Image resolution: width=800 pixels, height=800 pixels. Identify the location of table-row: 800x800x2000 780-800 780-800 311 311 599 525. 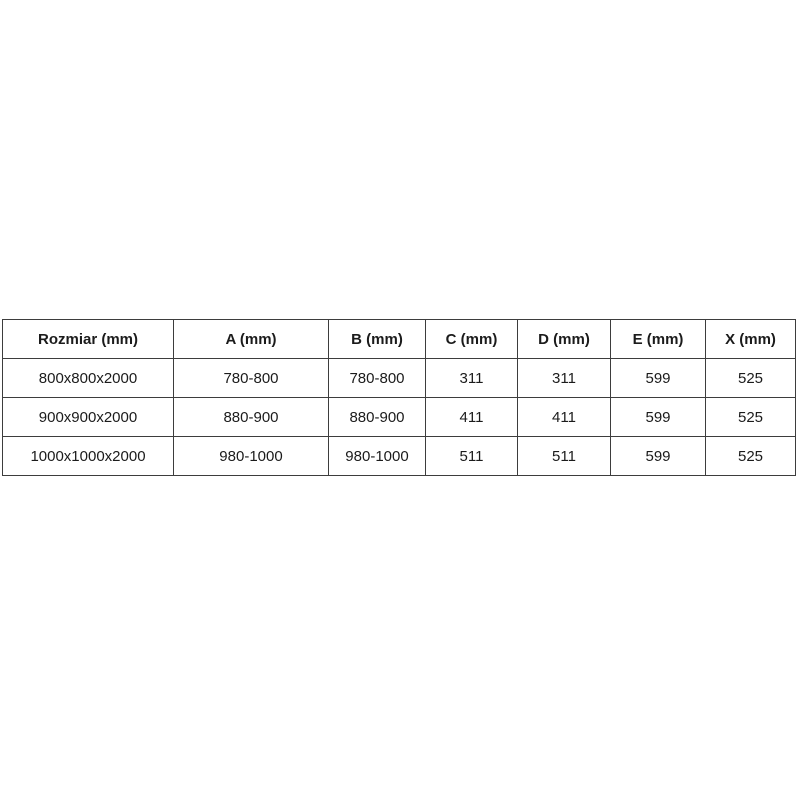
(399, 378).